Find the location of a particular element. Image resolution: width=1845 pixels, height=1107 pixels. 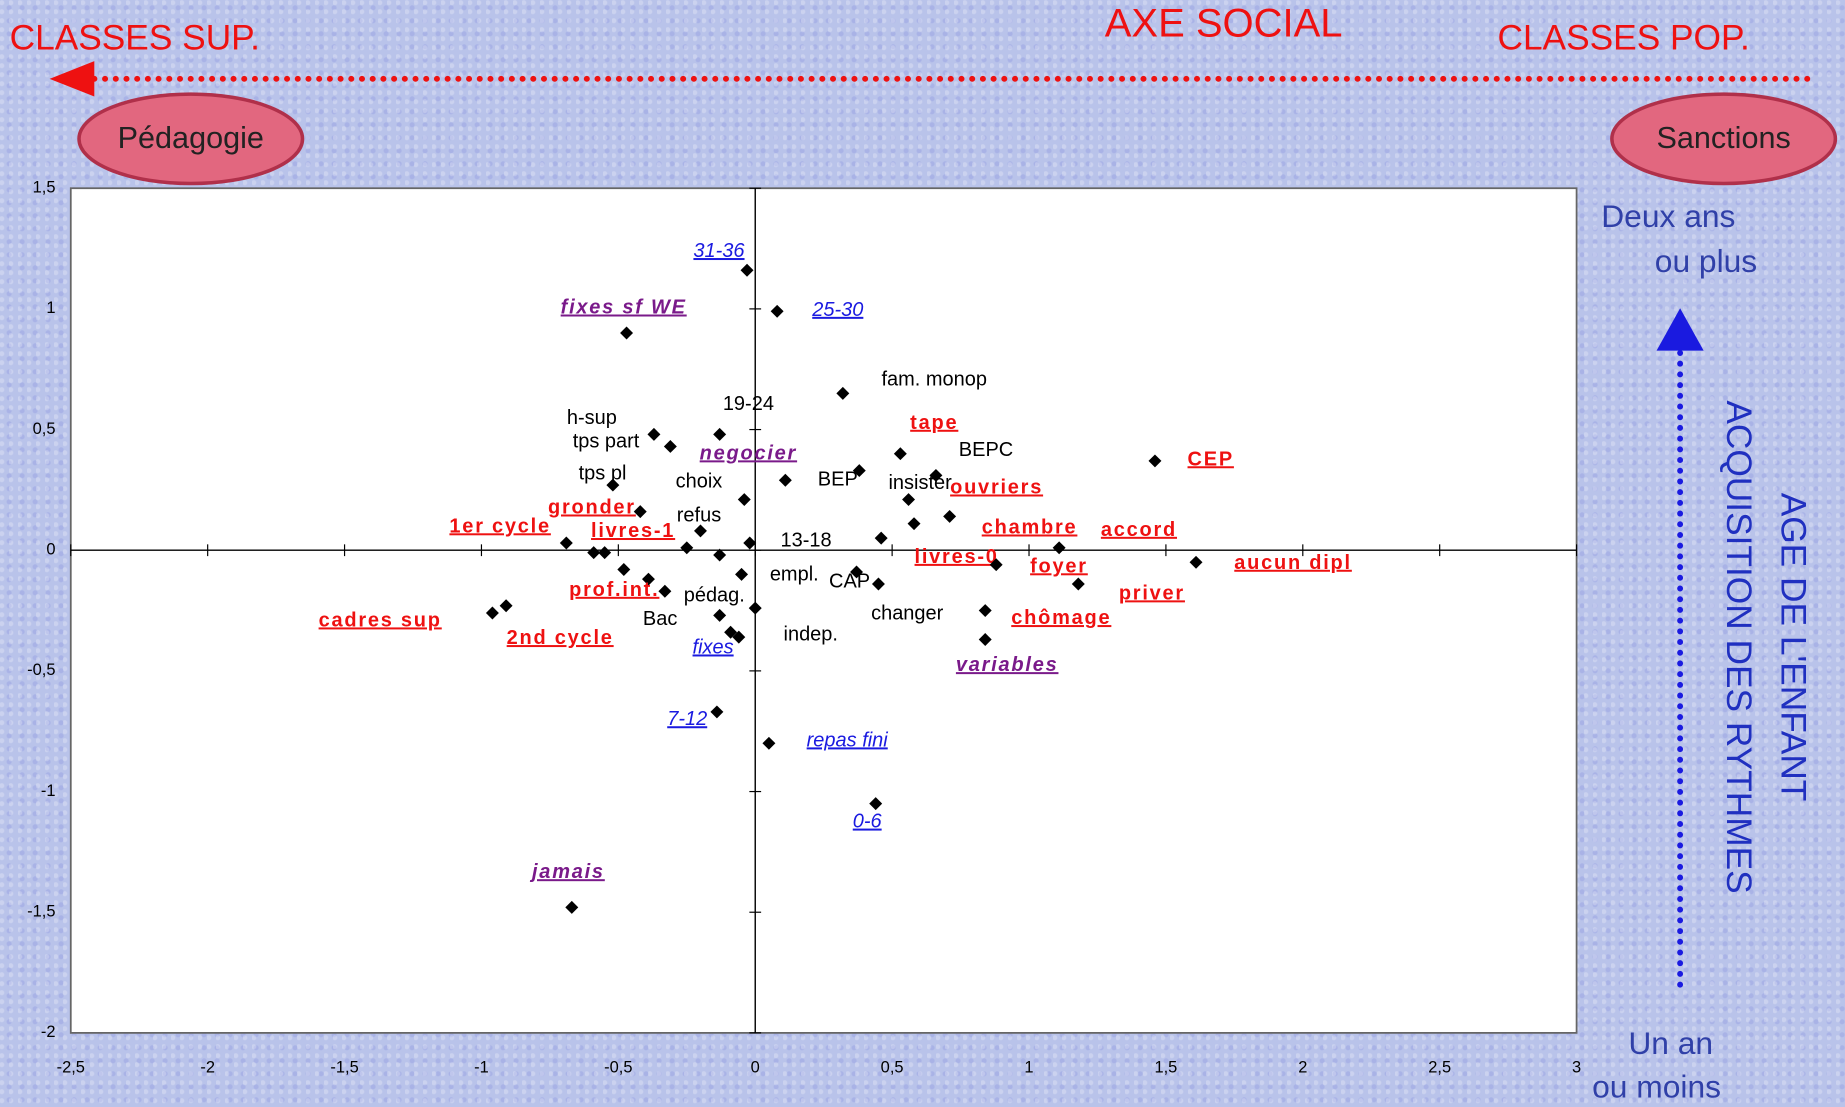

x-tick-label: -2 is located at coordinates (207, 1068).